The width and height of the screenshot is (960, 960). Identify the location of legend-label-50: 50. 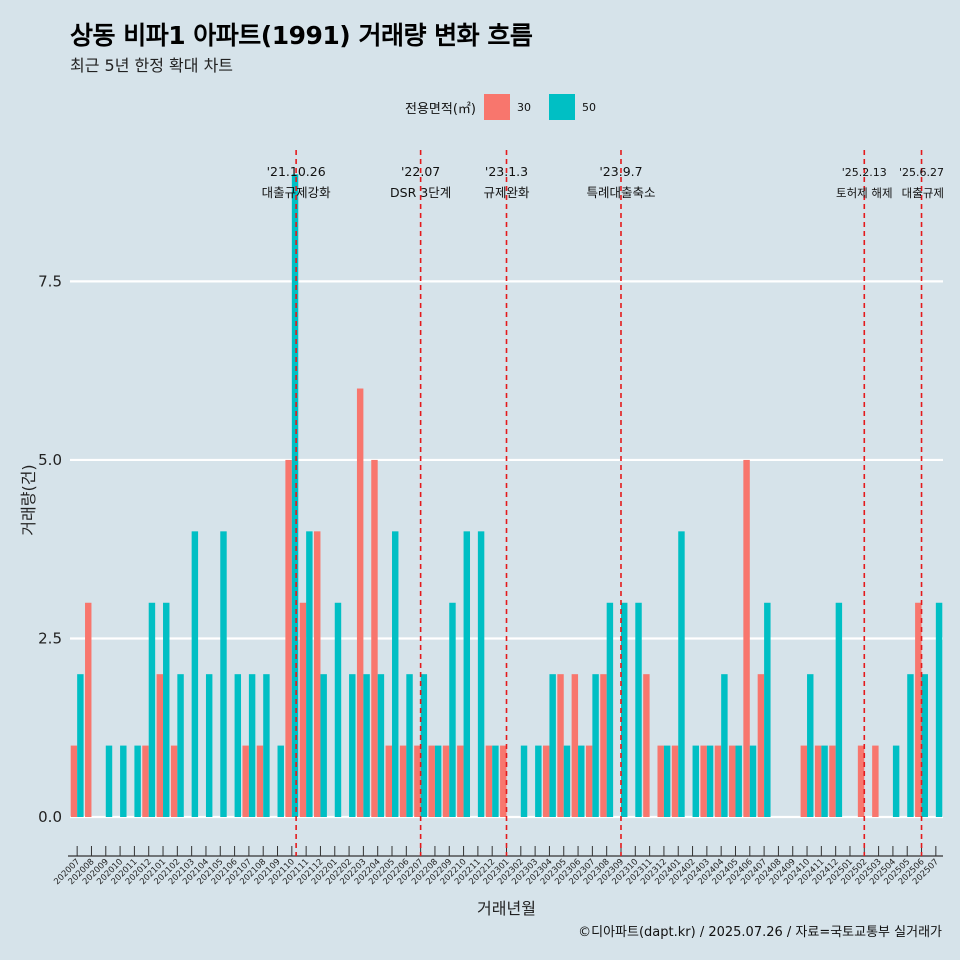
(588, 107).